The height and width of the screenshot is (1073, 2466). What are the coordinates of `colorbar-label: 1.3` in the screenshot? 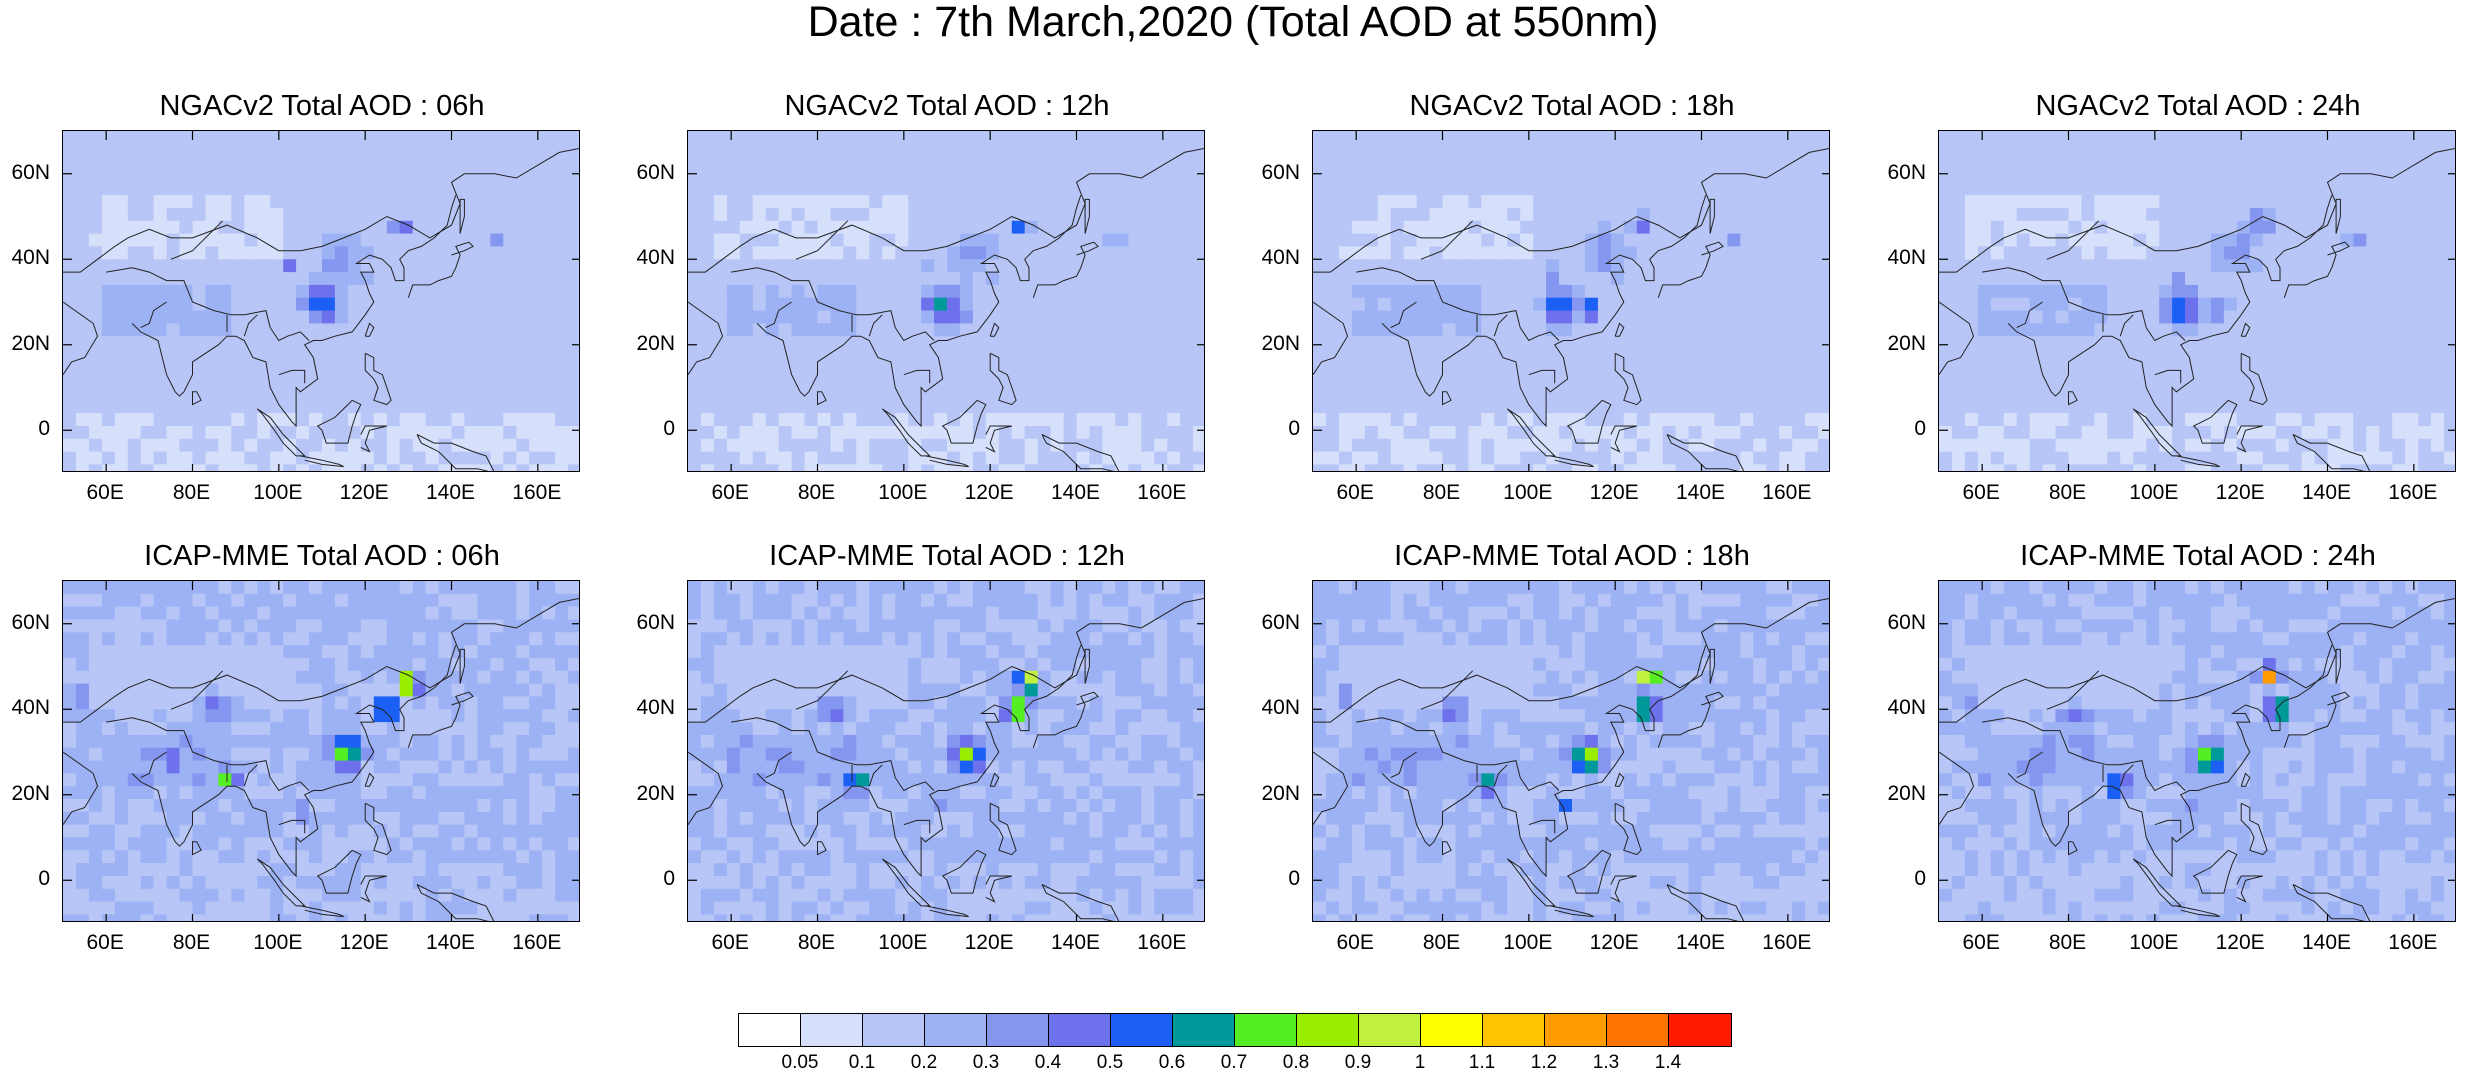 It's located at (1606, 1063).